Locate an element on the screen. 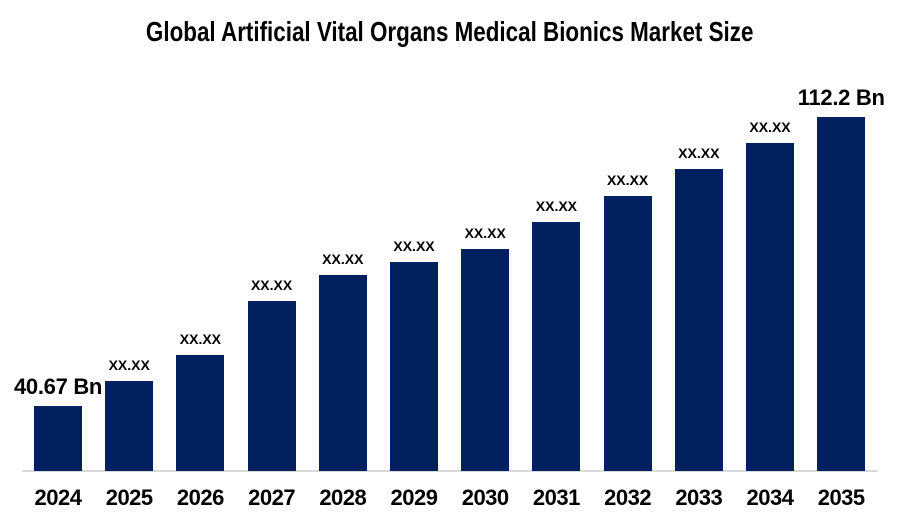 This screenshot has height=525, width=900. bar-2029 is located at coordinates (414, 366).